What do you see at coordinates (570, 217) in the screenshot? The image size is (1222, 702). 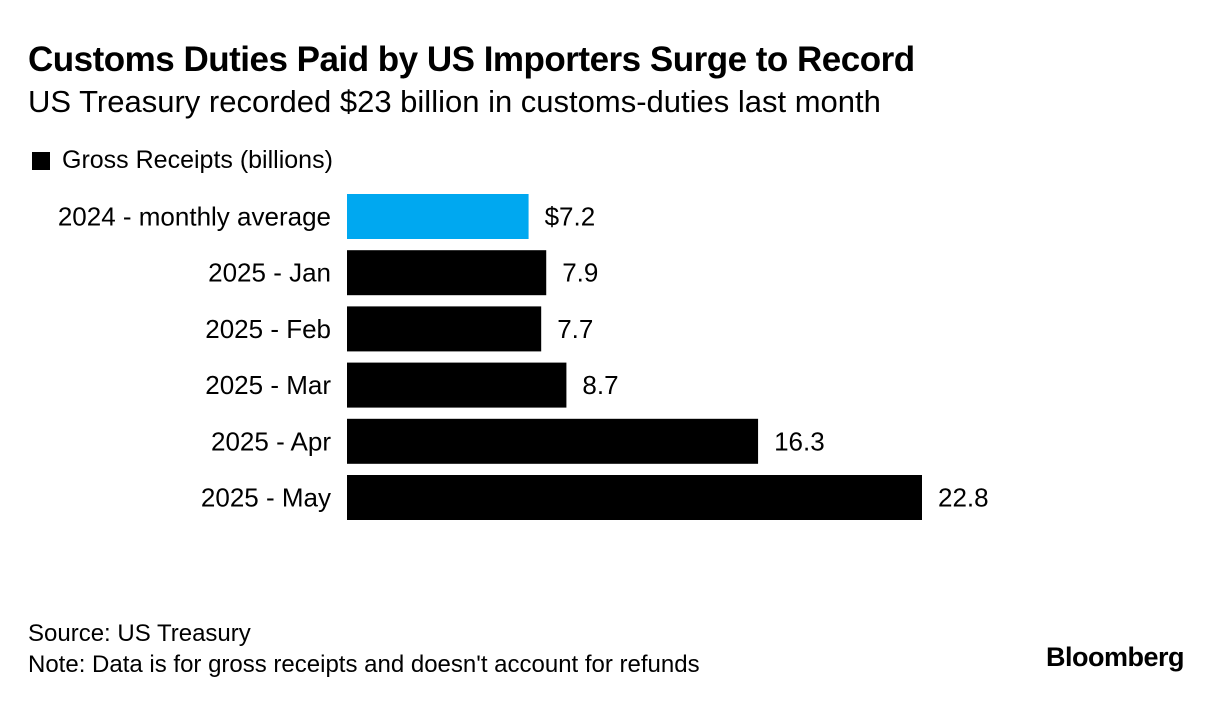 I see `data-label: $7.2` at bounding box center [570, 217].